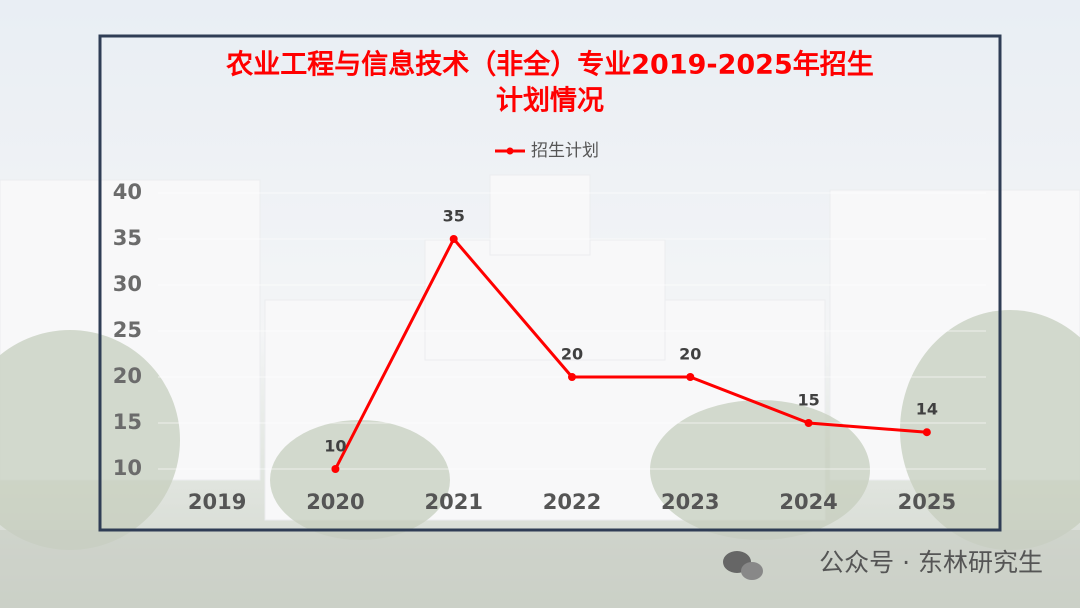 Image resolution: width=1080 pixels, height=612 pixels. I want to click on chart-title: 农业工程与信息技术（非全）专业2019-2025年招生, so click(549, 65).